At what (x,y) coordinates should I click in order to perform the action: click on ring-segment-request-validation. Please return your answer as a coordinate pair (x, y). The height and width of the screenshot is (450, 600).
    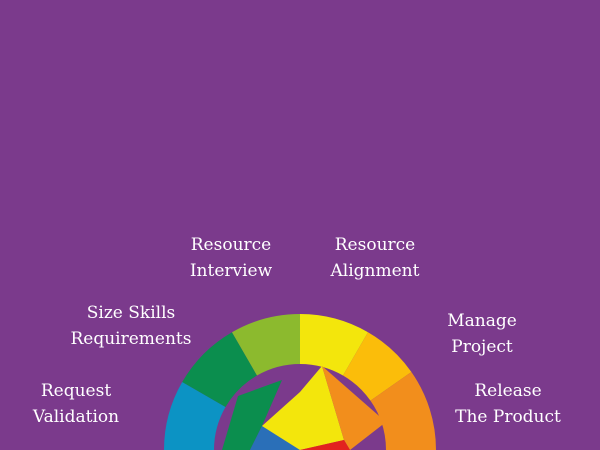
    Looking at the image, I should click on (195, 416).